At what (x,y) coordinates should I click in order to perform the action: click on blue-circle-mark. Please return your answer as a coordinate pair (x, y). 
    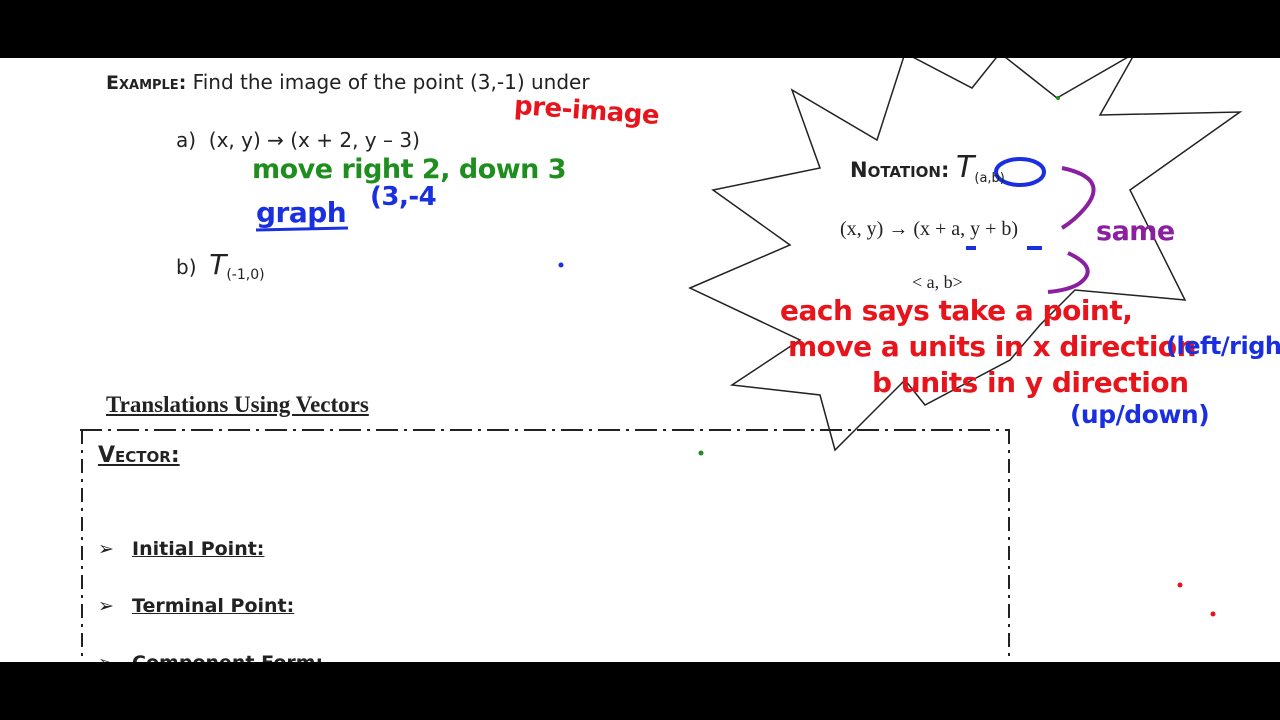
    Looking at the image, I should click on (1020, 172).